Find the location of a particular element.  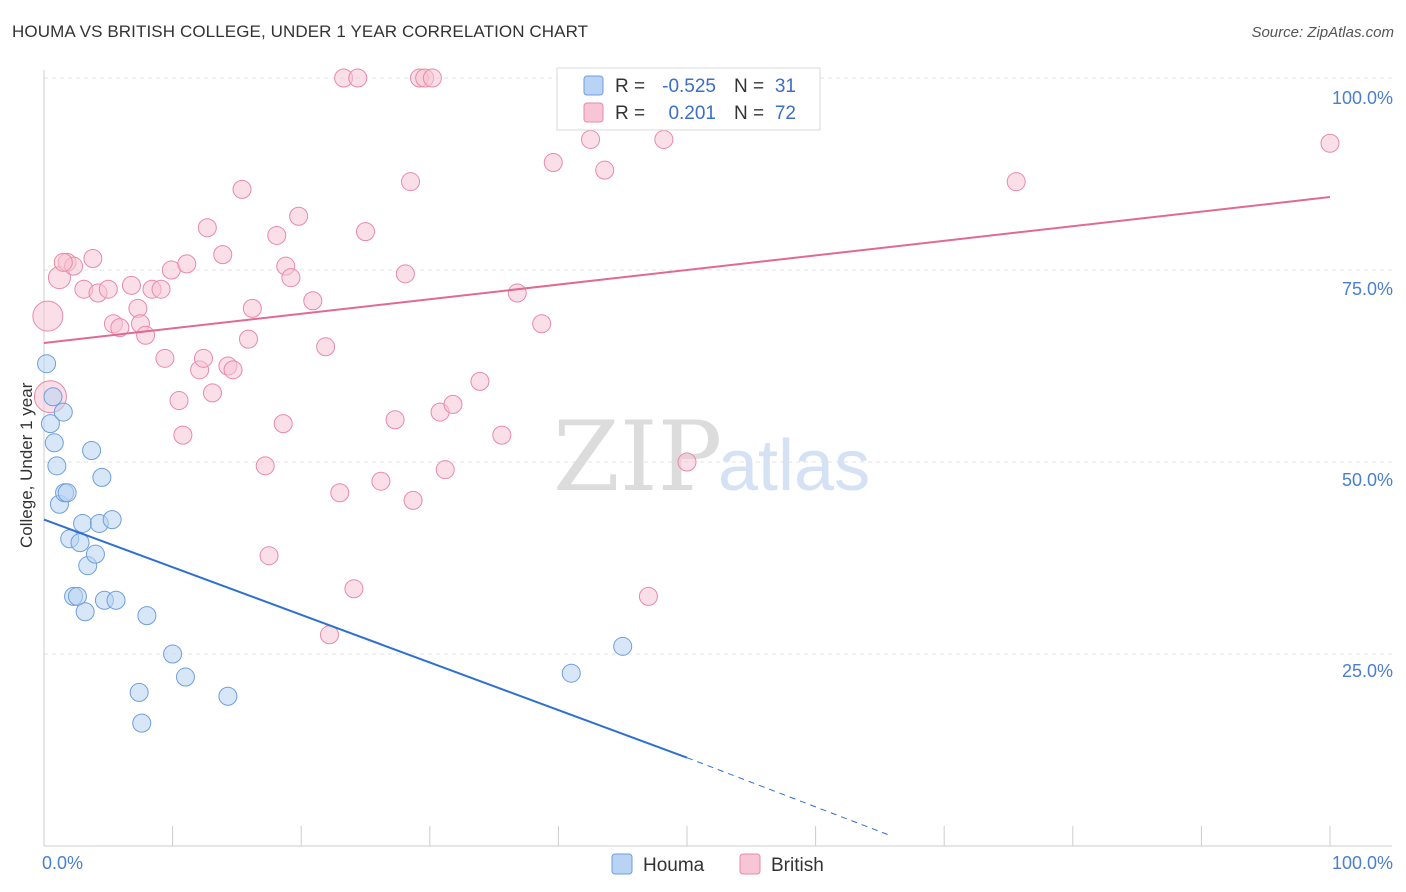

bottom-legend-swatch-british is located at coordinates (750, 864).